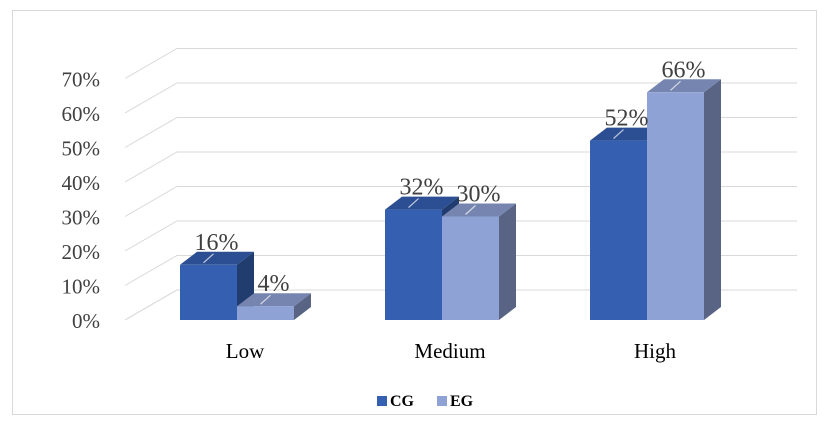 This screenshot has width=829, height=425. Describe the element at coordinates (217, 243) in the screenshot. I see `data-label: 16%` at that location.